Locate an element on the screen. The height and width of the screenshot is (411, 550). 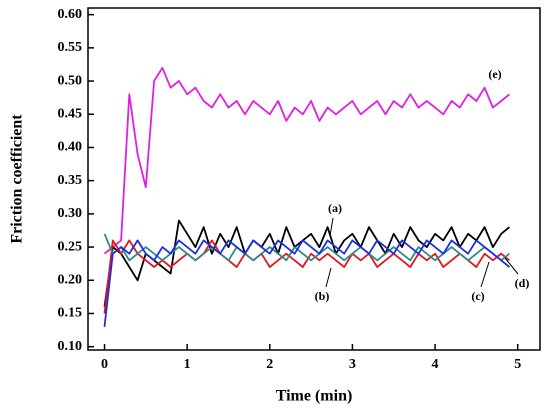
y-tick-label: 0.50 is located at coordinates (70, 80).